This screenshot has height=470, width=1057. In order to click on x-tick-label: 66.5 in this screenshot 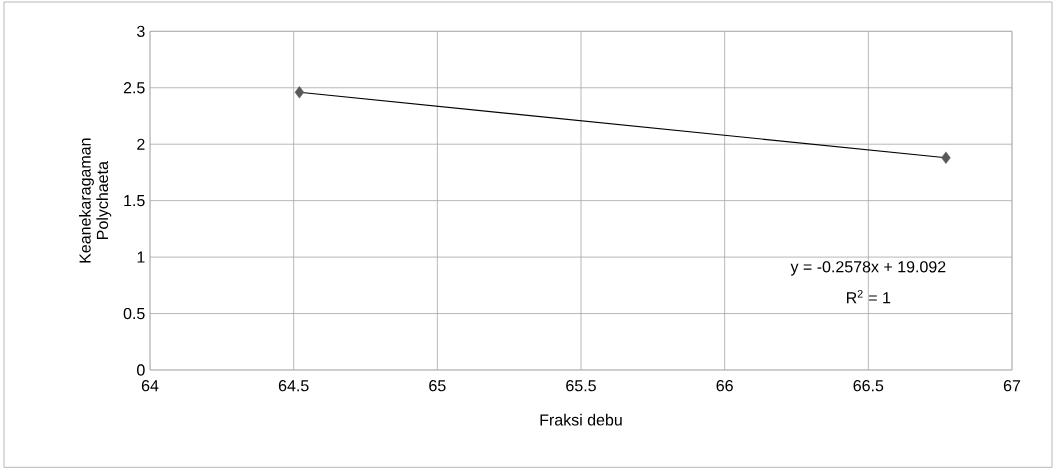, I will do `click(868, 386)`.